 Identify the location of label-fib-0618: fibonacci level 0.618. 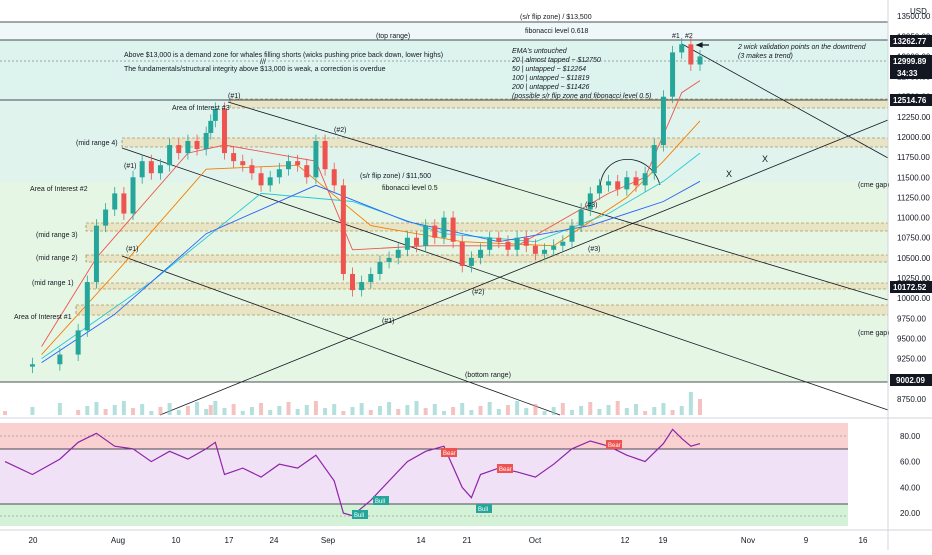
(557, 31).